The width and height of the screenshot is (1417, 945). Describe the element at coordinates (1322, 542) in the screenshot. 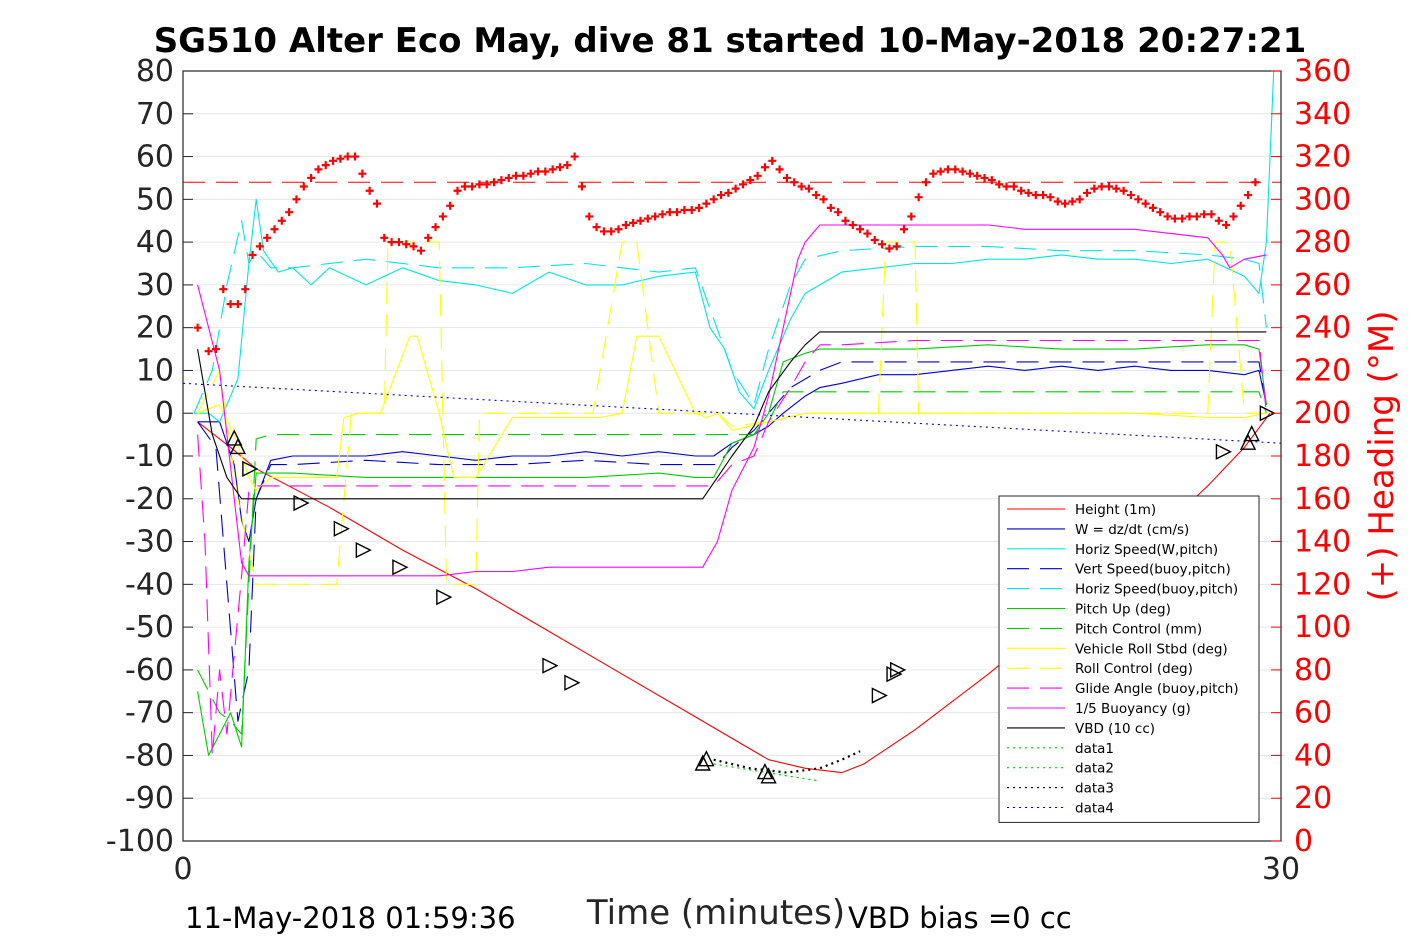

I see `y2-tick-label: 140` at that location.